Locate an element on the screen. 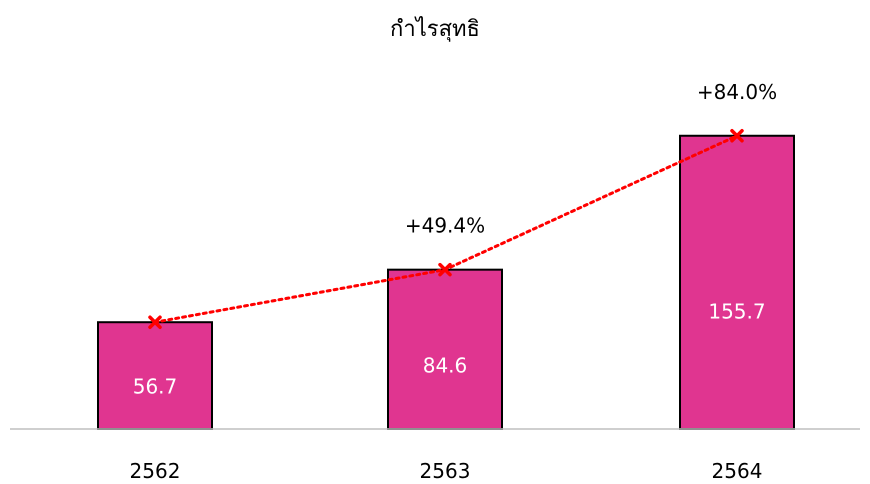  value-label-2564: 155.7 is located at coordinates (736, 312).